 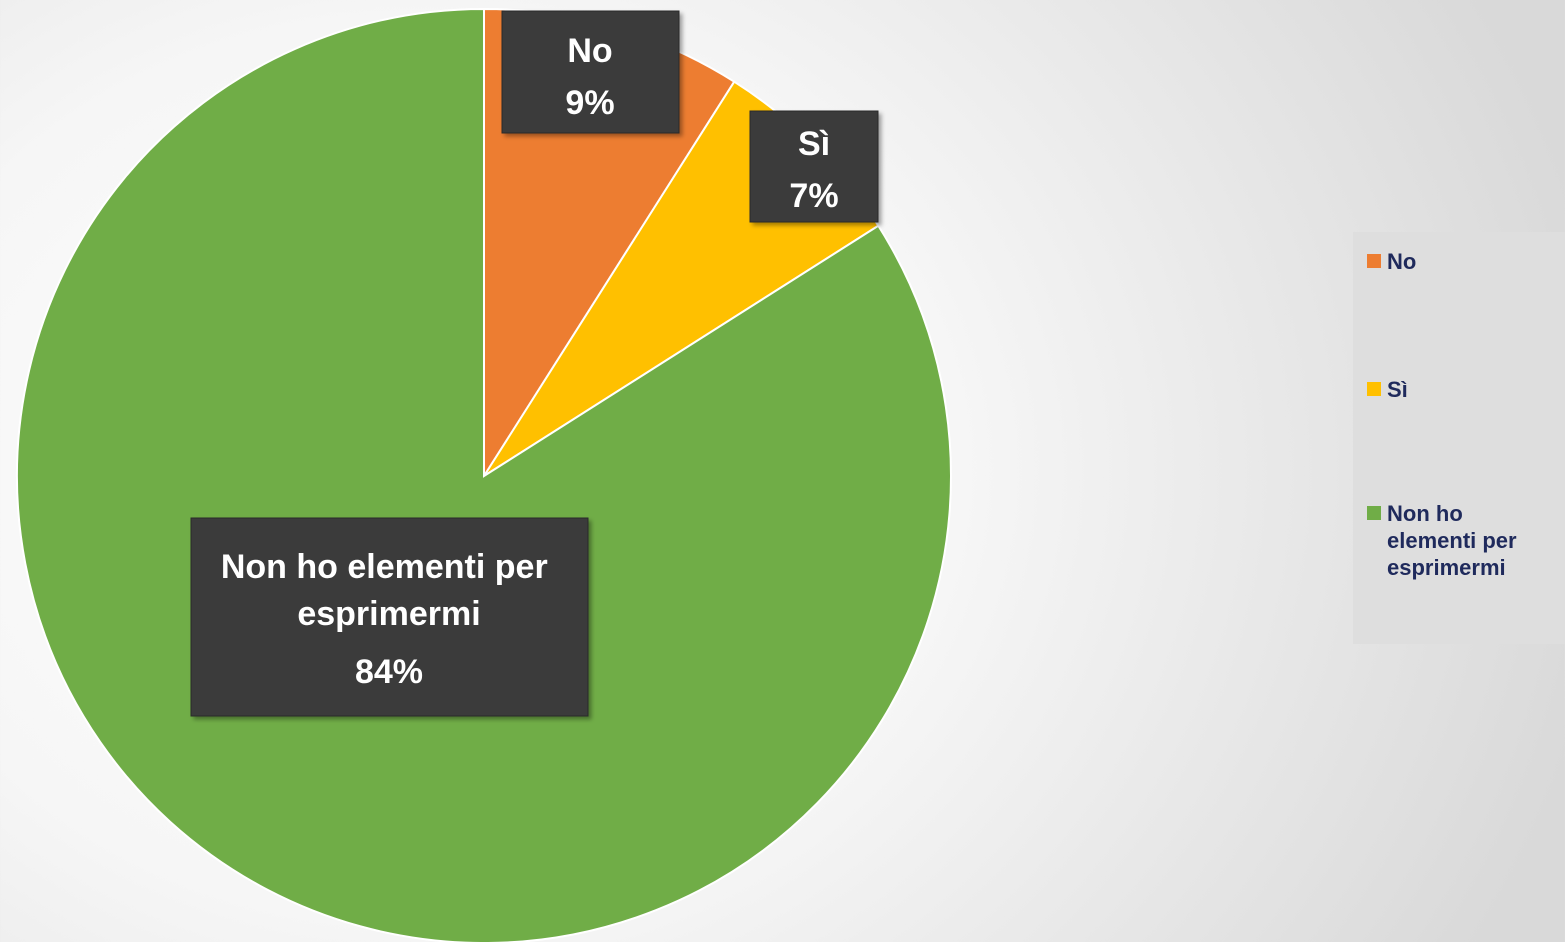 I want to click on legend-item-non-ho: Non ho elementi per esprimermi, so click(x=1452, y=540).